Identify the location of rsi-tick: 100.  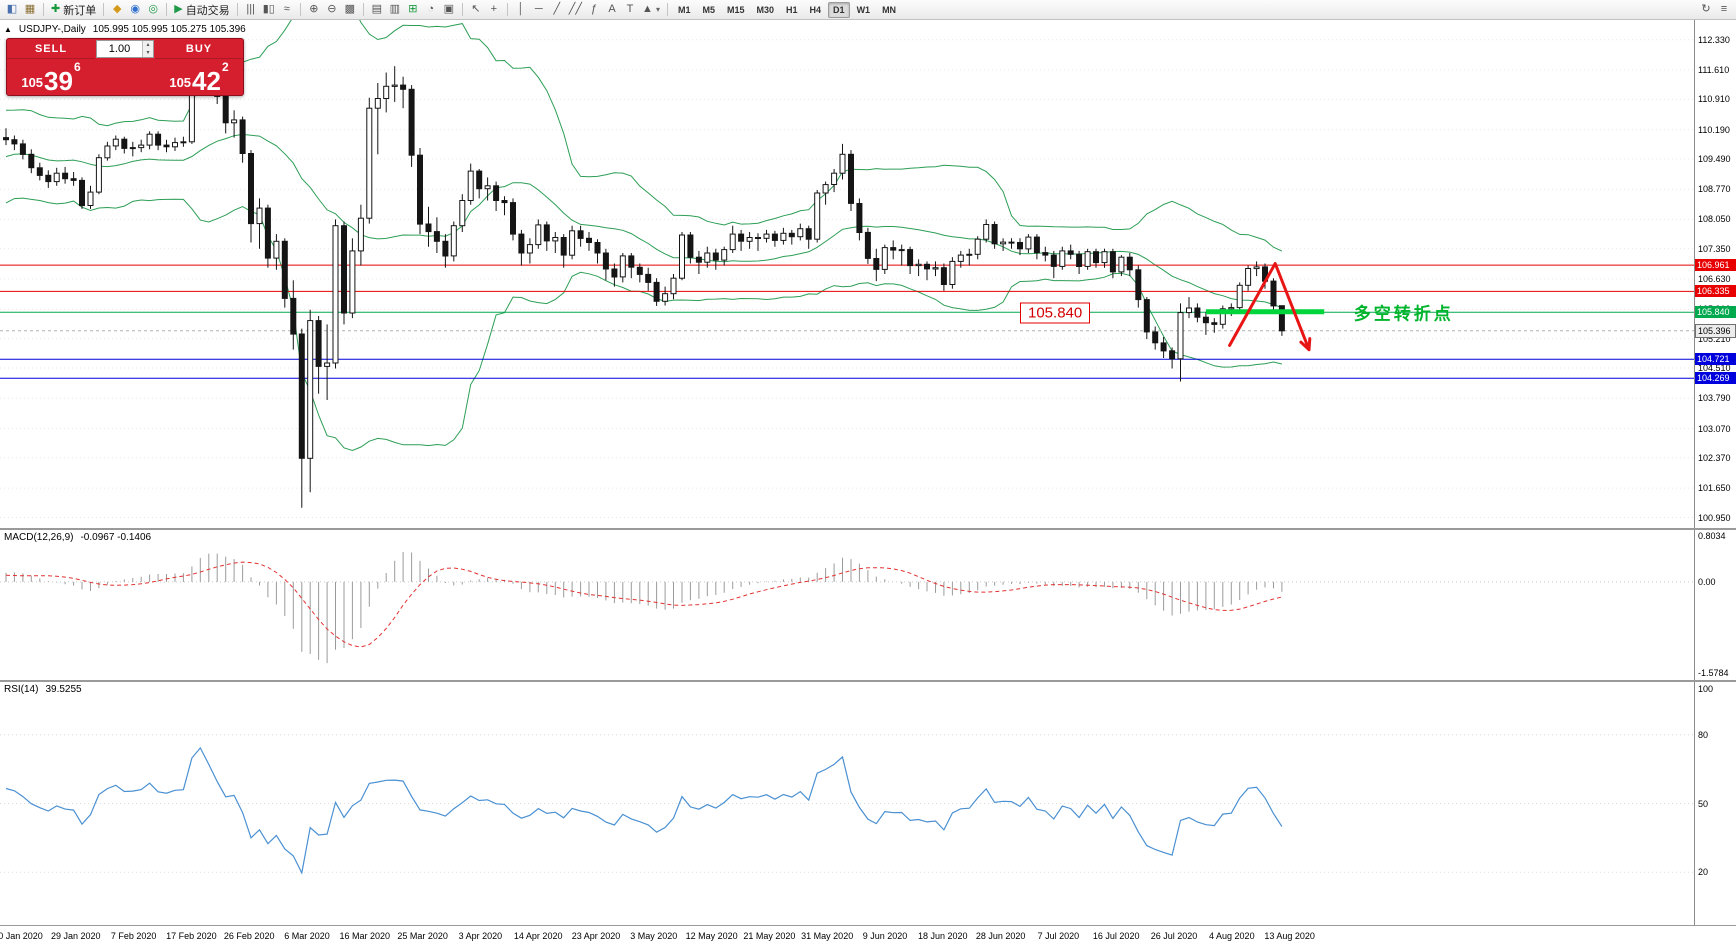
(1706, 688).